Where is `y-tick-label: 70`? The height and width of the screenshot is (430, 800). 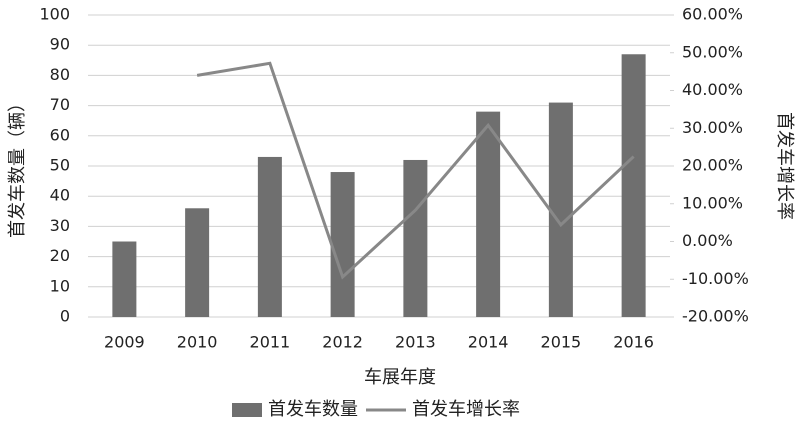 y-tick-label: 70 is located at coordinates (60, 104).